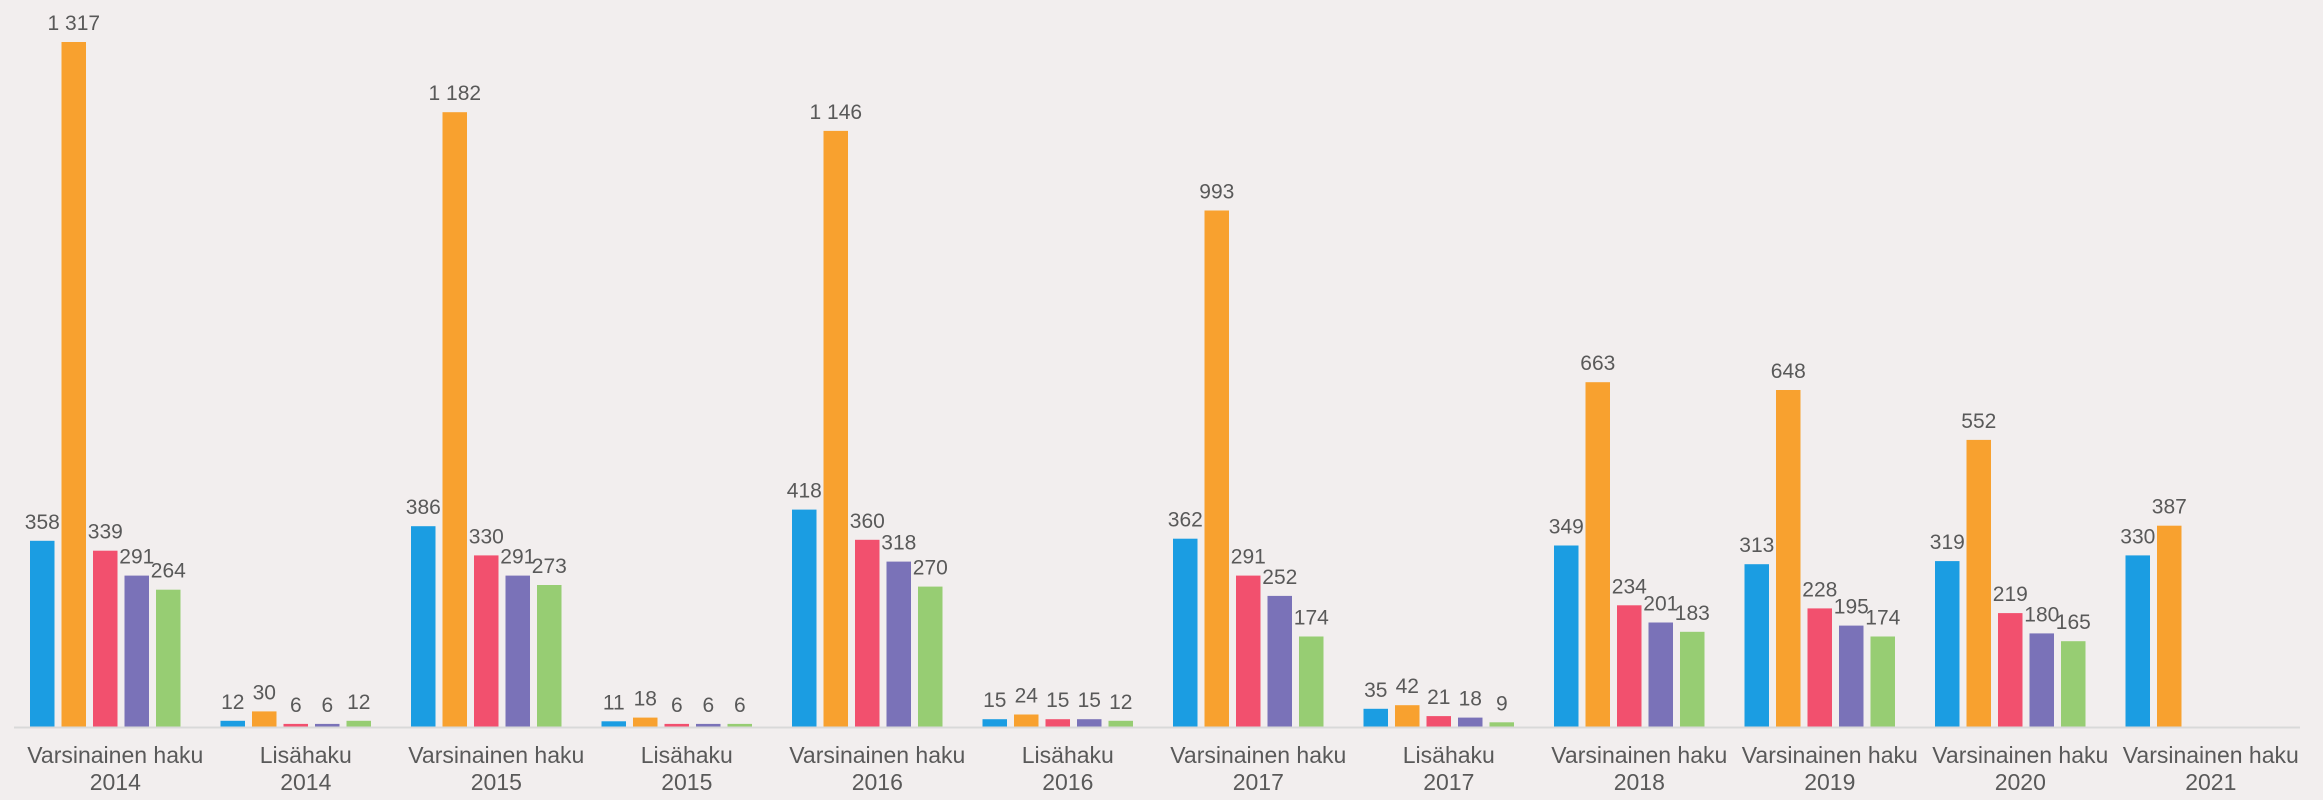 Image resolution: width=2323 pixels, height=800 pixels. Describe the element at coordinates (1216, 192) in the screenshot. I see `data-label: 993` at that location.